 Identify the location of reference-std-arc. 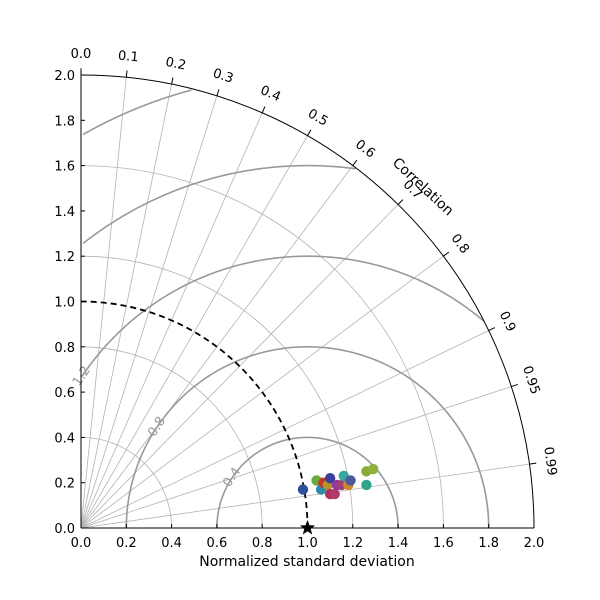
(194, 414).